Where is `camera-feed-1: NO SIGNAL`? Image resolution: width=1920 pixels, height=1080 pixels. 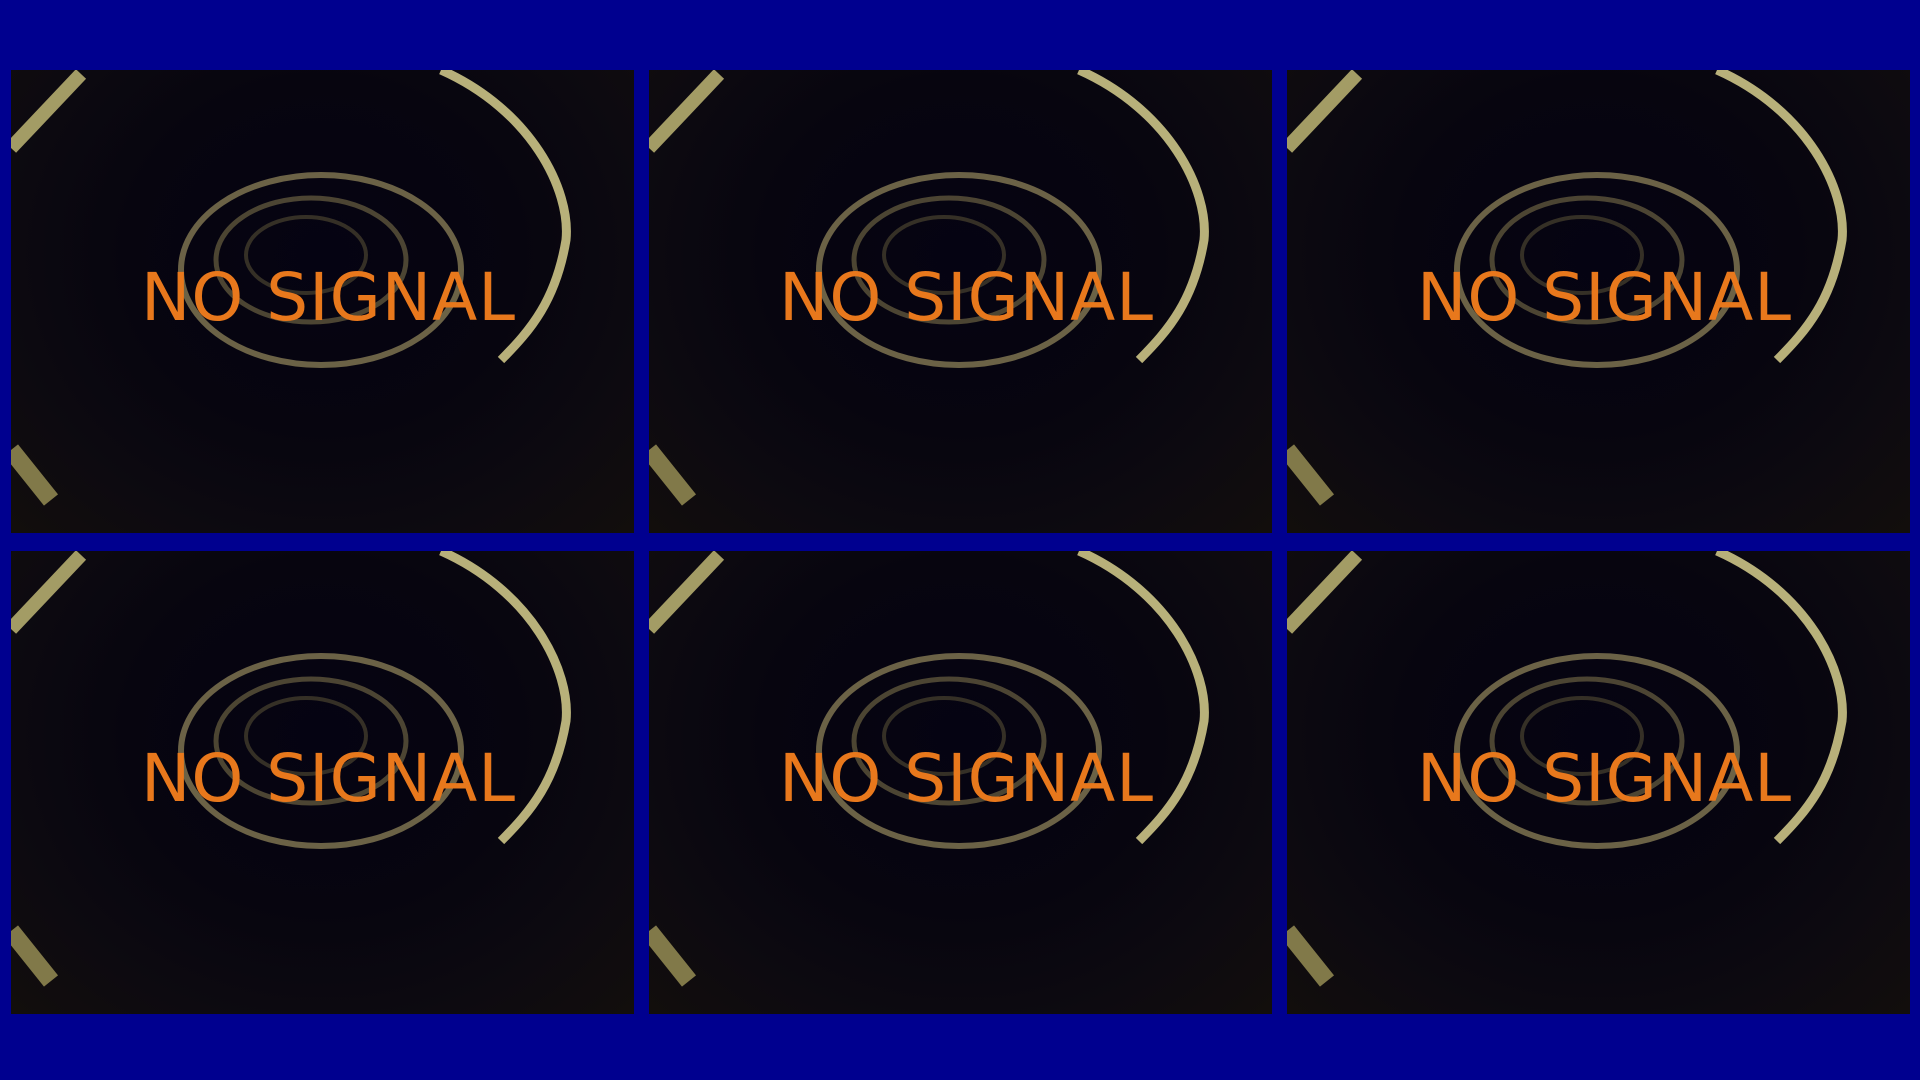 camera-feed-1: NO SIGNAL is located at coordinates (322, 301).